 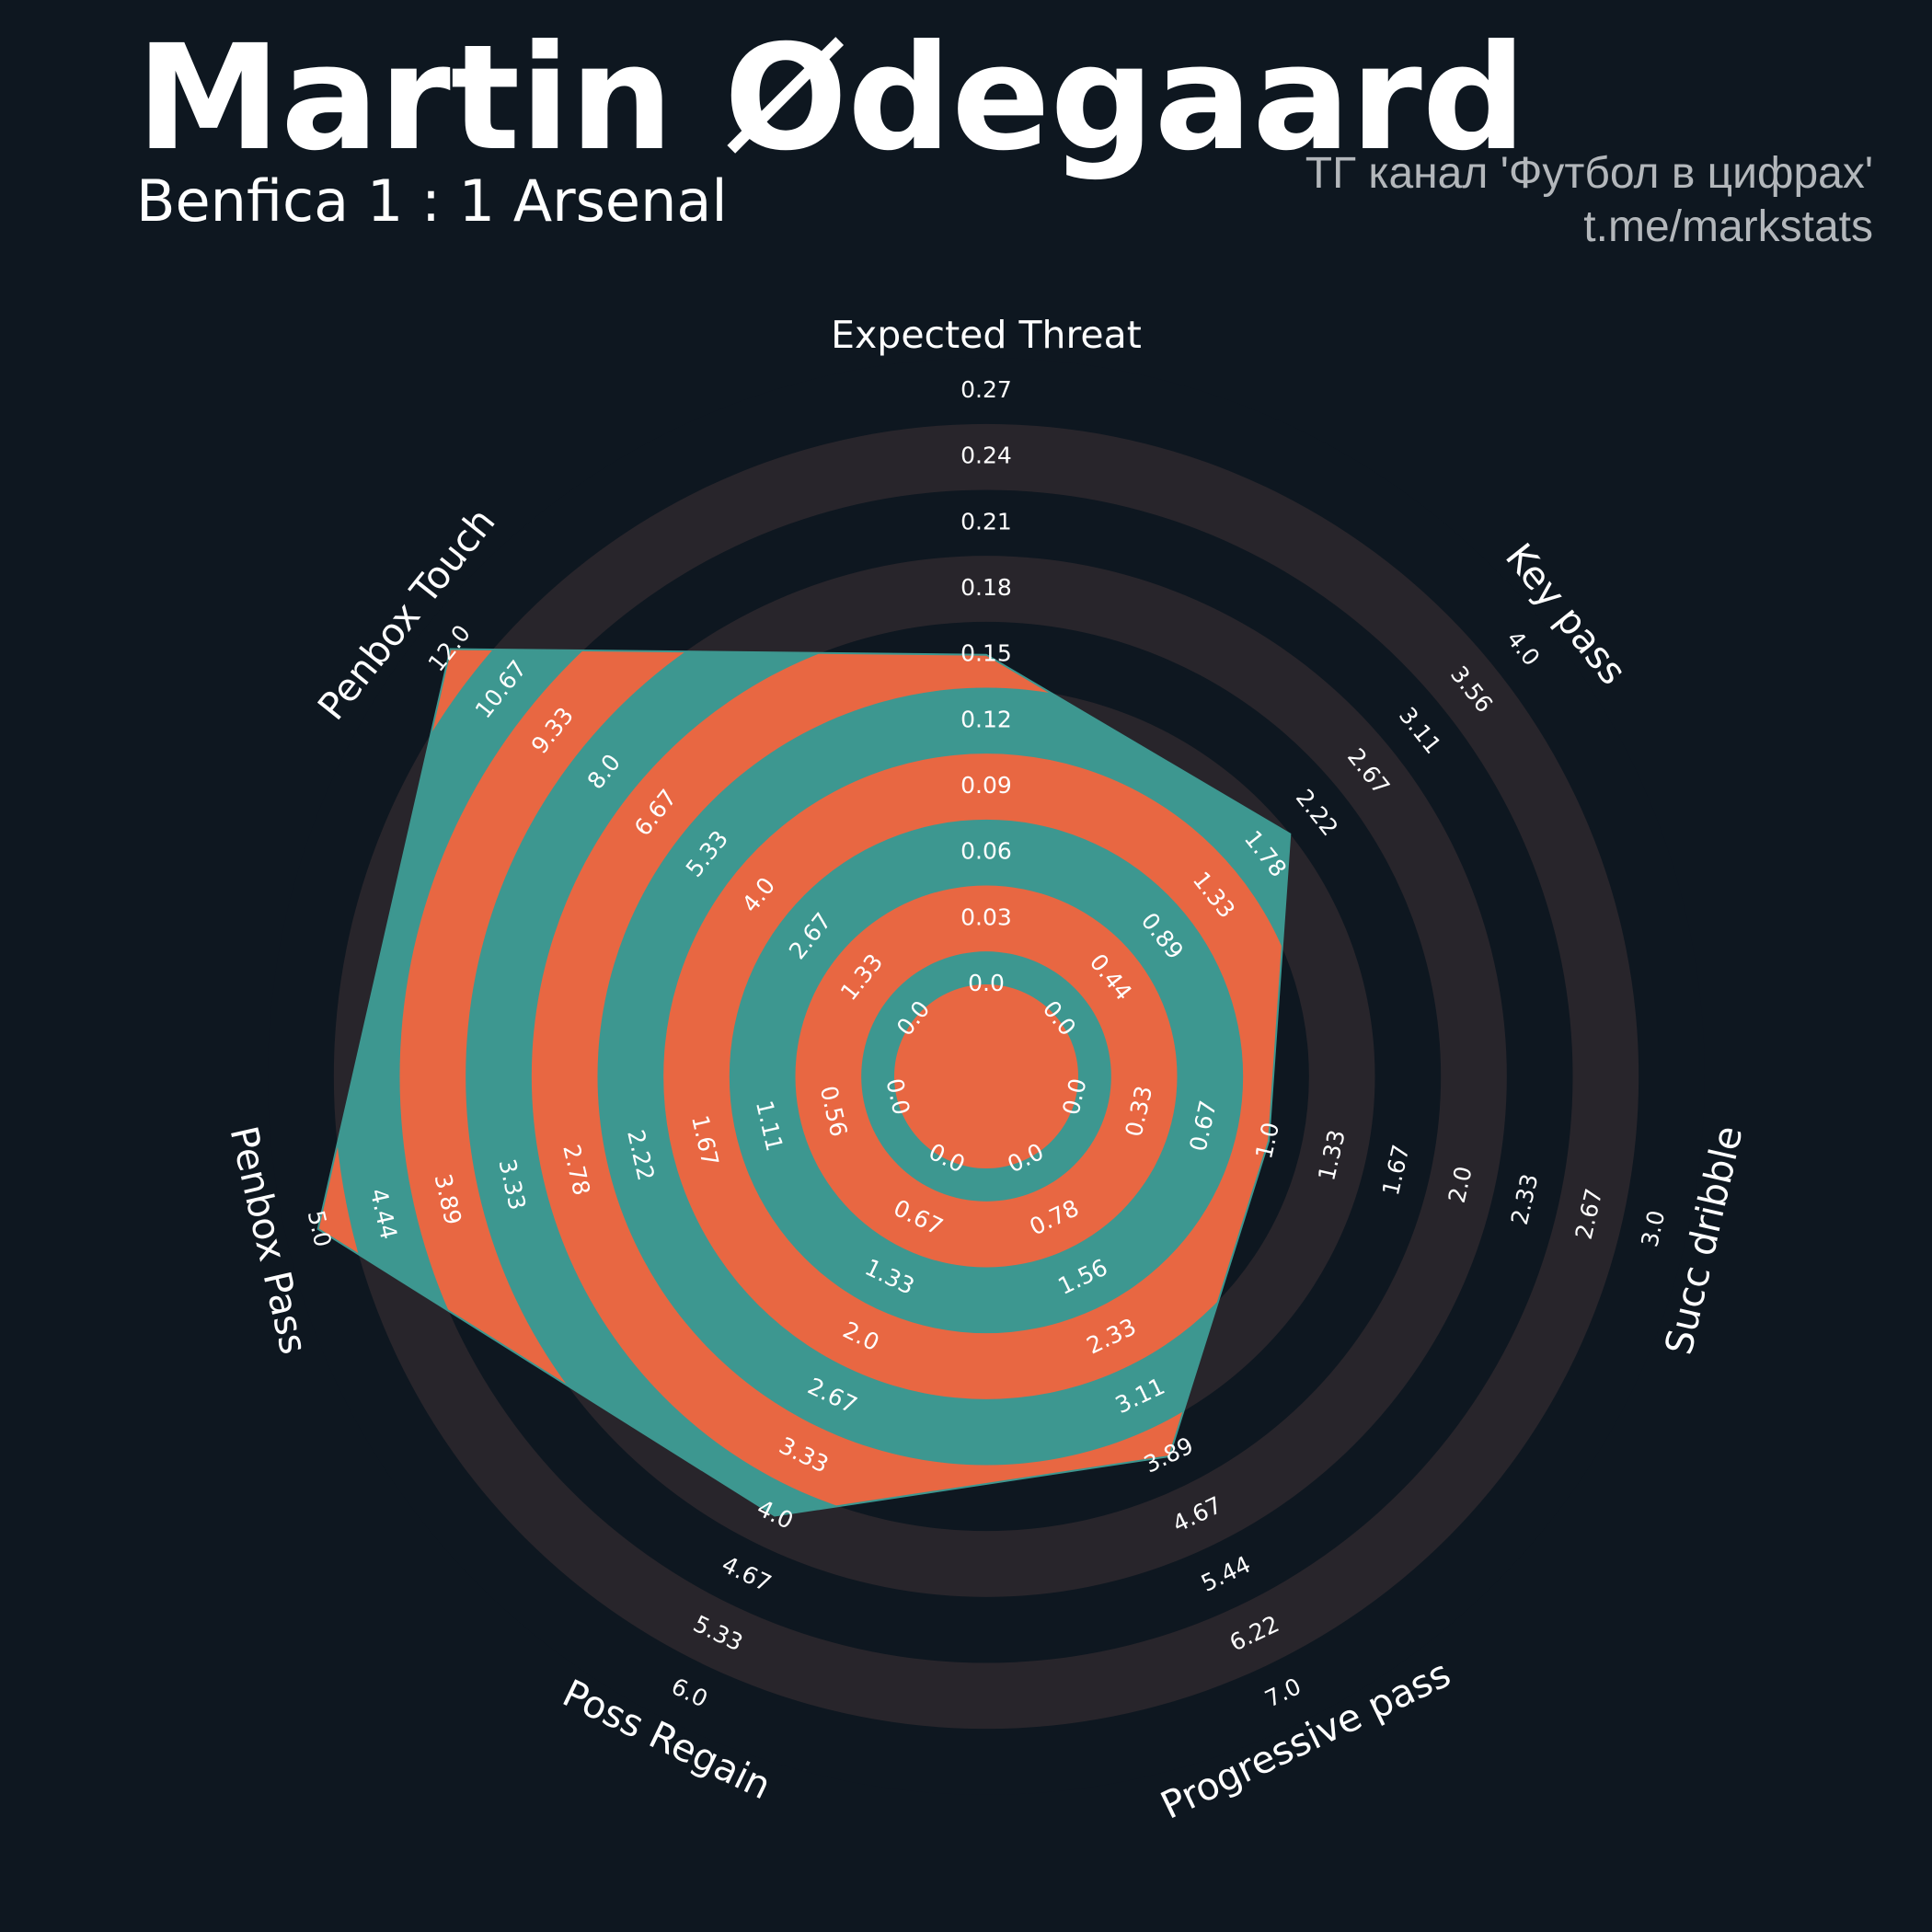 What do you see at coordinates (986, 719) in the screenshot?
I see `tick-label: 0.12` at bounding box center [986, 719].